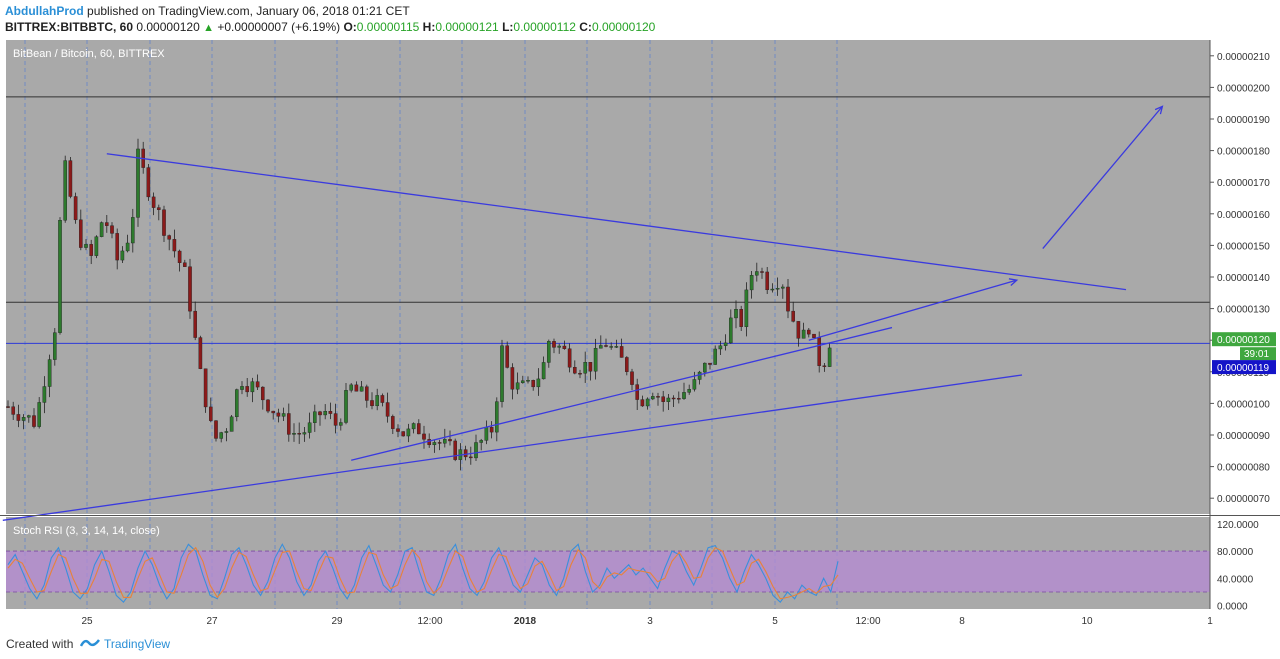  I want to click on tradingview-link: TradingView, so click(137, 644).